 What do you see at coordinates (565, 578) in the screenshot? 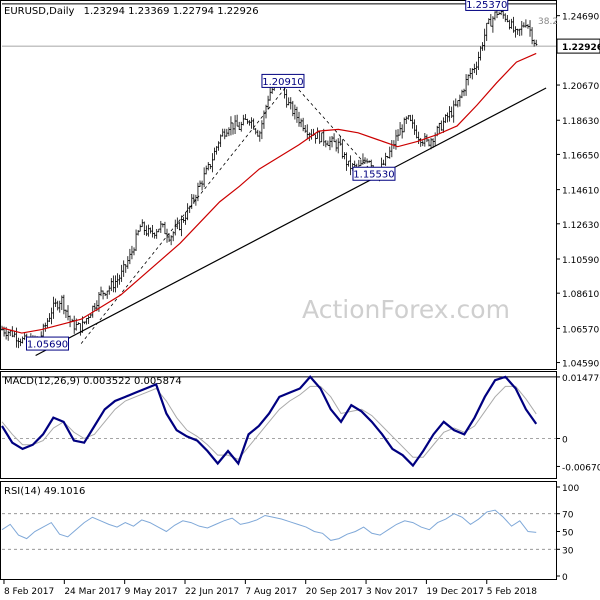
I see `rsi-y-tick-label: 0` at bounding box center [565, 578].